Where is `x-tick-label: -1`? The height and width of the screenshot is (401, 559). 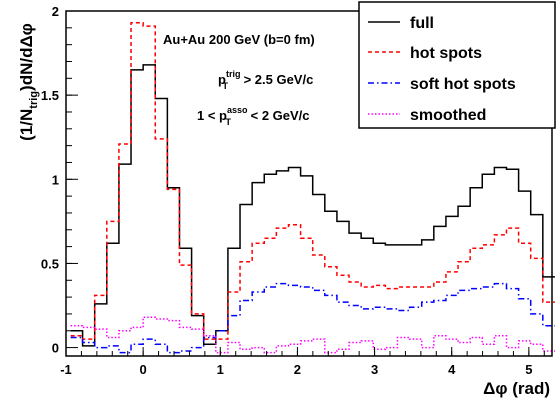 x-tick-label: -1 is located at coordinates (66, 369).